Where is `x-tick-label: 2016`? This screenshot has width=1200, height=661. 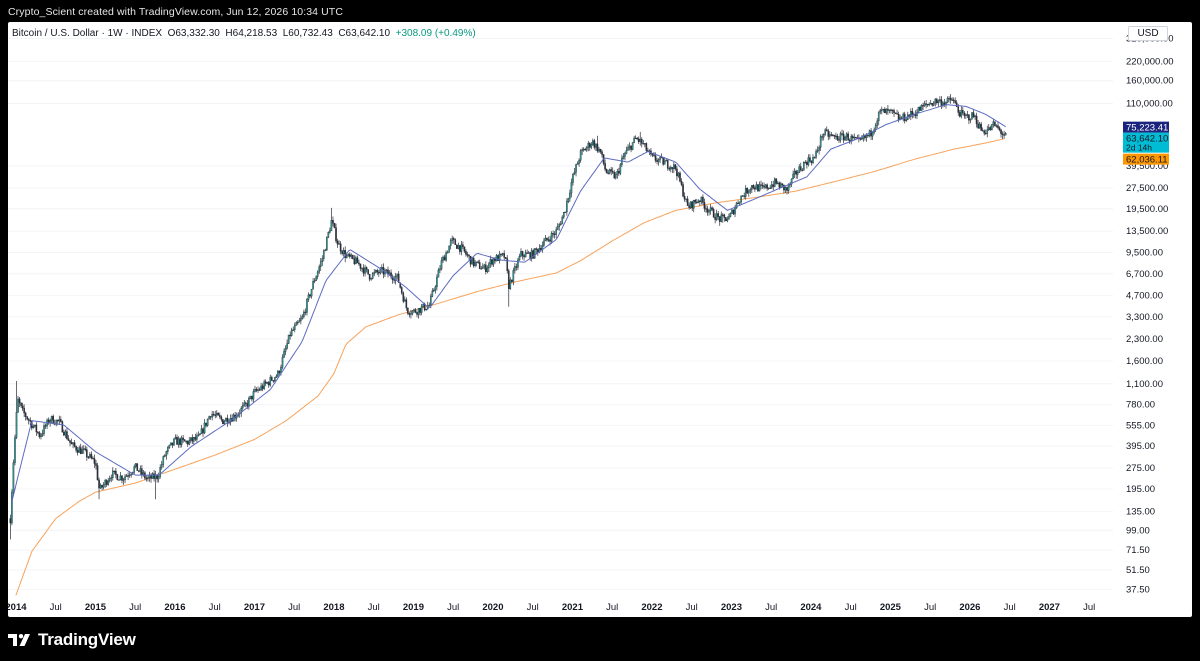 x-tick-label: 2016 is located at coordinates (174, 607).